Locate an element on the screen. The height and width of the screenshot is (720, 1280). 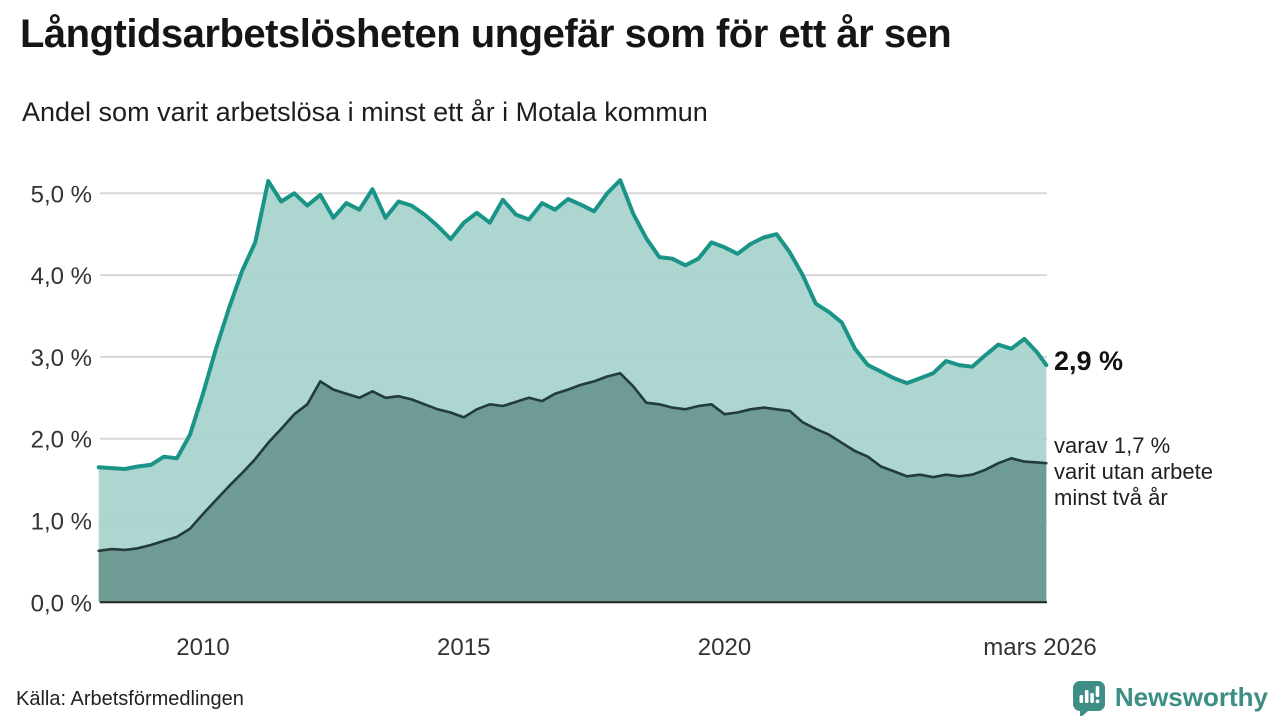
newsworthy-logo-icon is located at coordinates (1089, 697).